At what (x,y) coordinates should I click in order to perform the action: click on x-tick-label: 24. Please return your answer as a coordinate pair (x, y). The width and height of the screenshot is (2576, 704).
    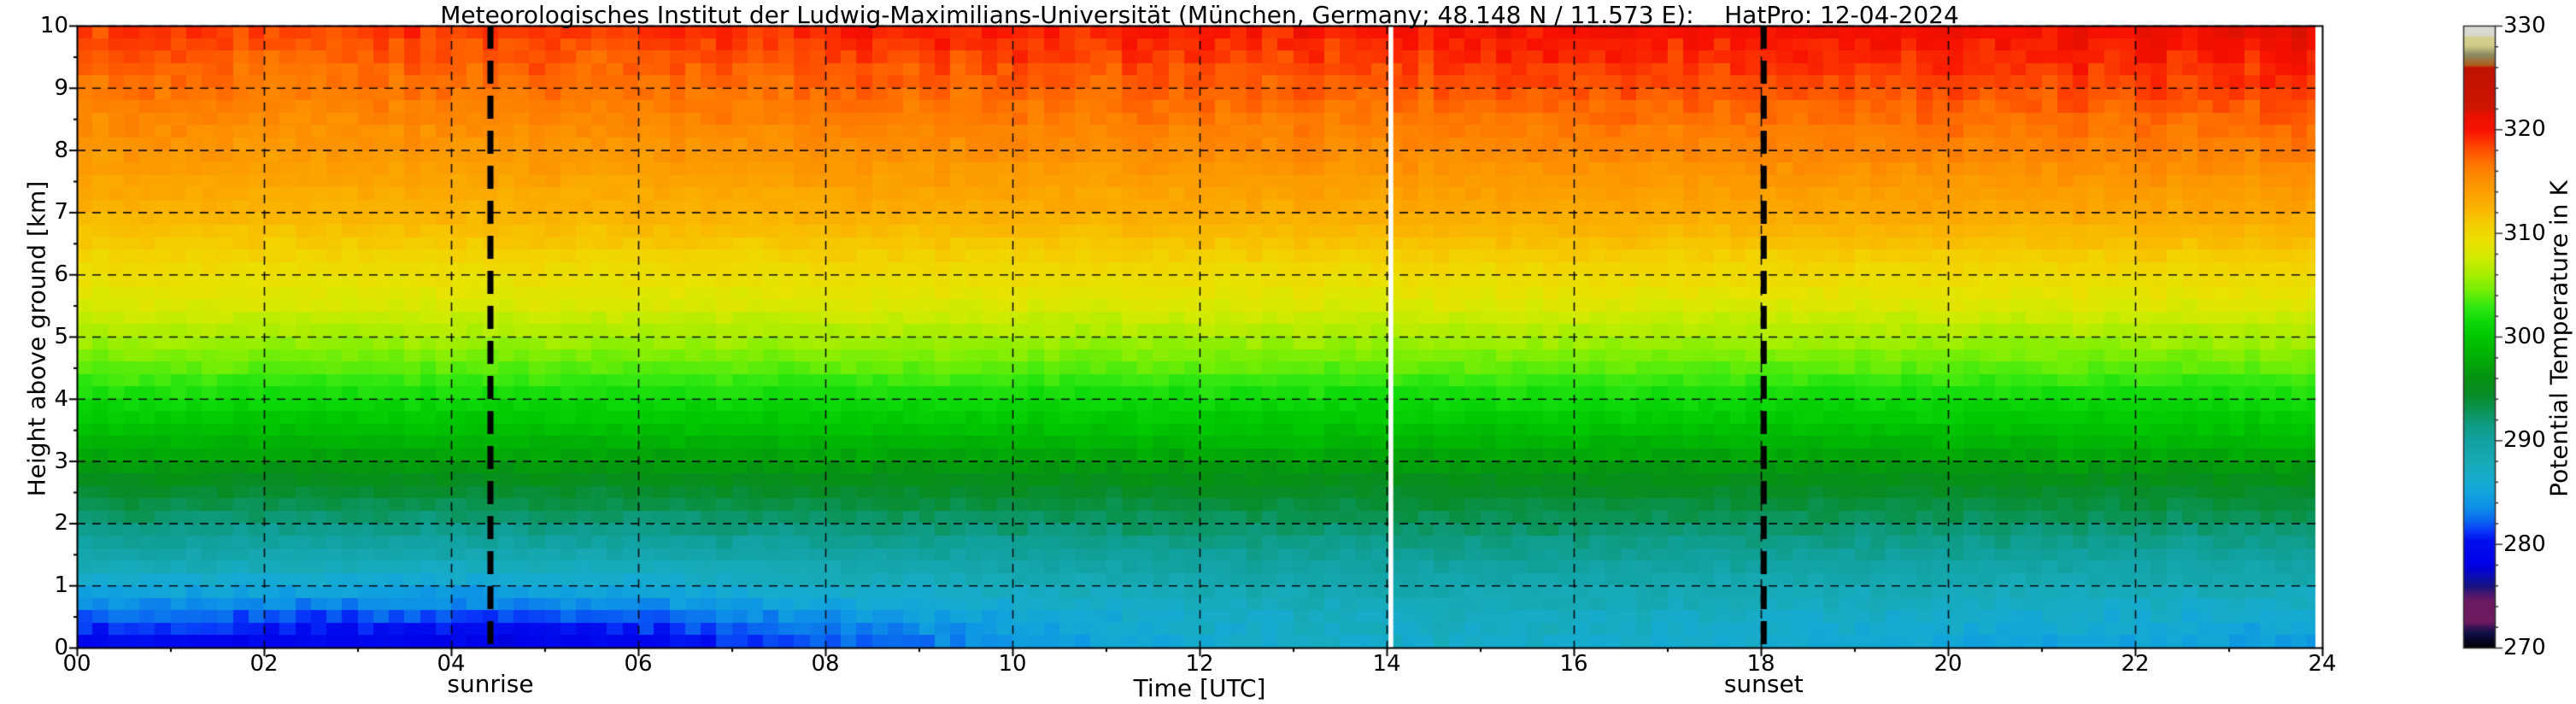
    Looking at the image, I should click on (2322, 664).